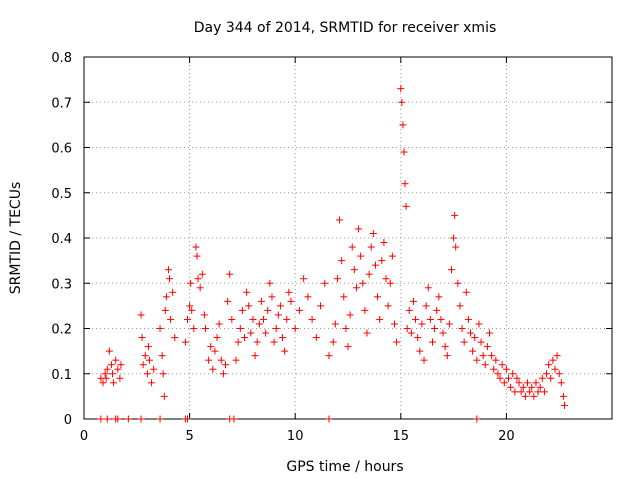  What do you see at coordinates (401, 436) in the screenshot?
I see `x-tick-label: 15` at bounding box center [401, 436].